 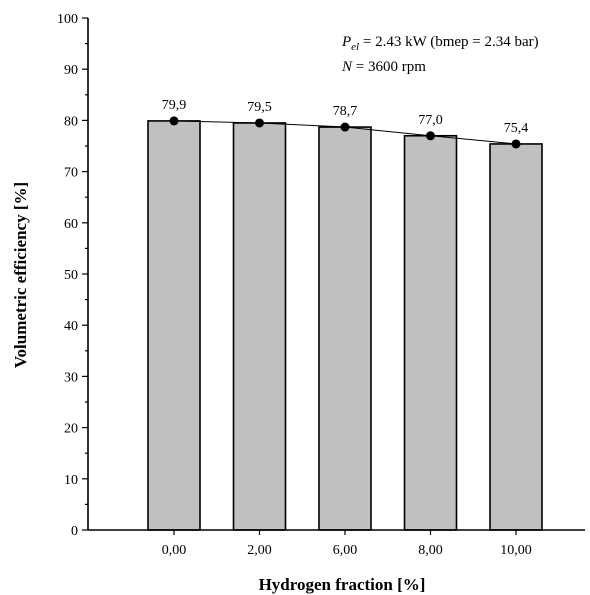 I want to click on x-tick-label: 2,00, so click(x=259, y=550).